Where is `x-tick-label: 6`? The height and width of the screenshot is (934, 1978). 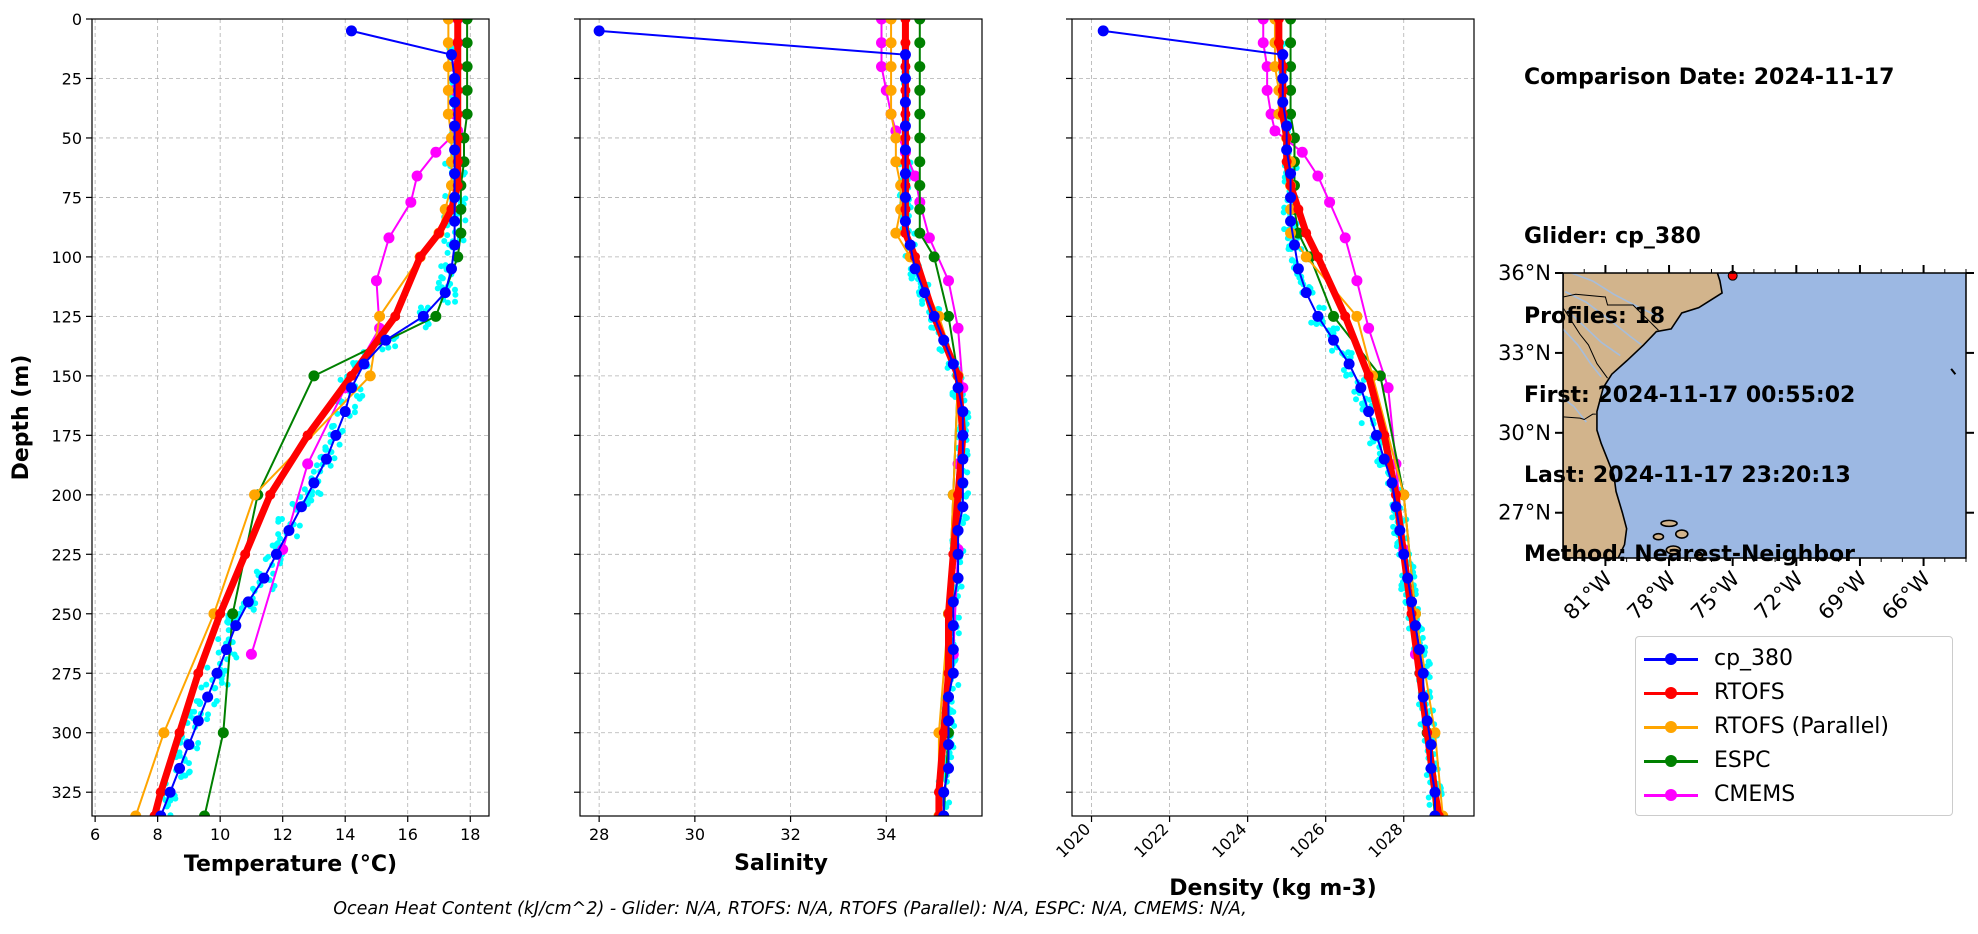 x-tick-label: 6 is located at coordinates (95, 834).